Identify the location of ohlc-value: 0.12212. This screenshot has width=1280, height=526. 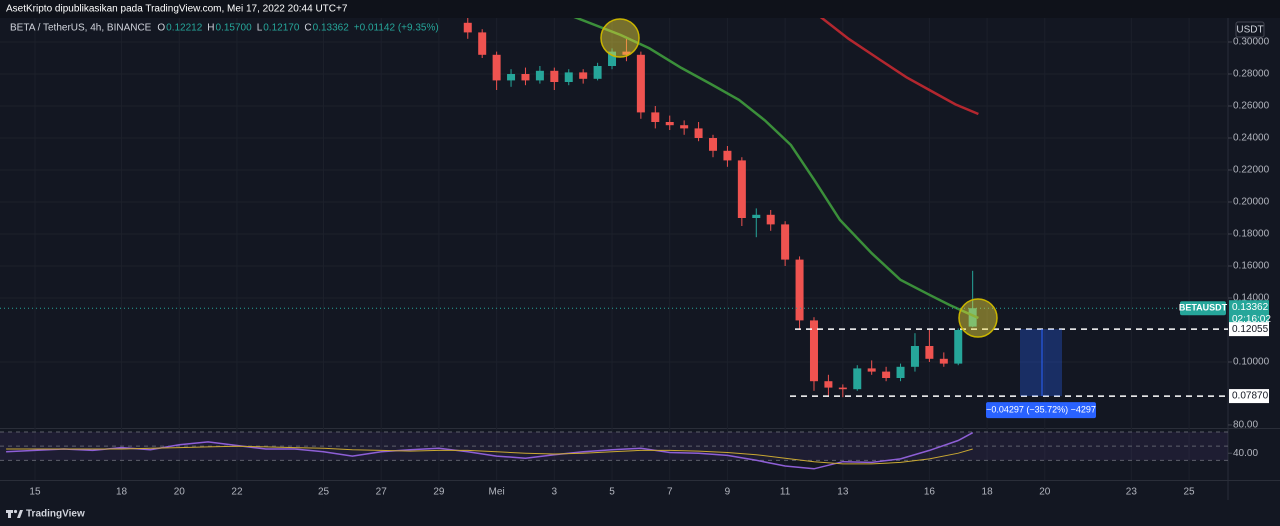
(184, 28).